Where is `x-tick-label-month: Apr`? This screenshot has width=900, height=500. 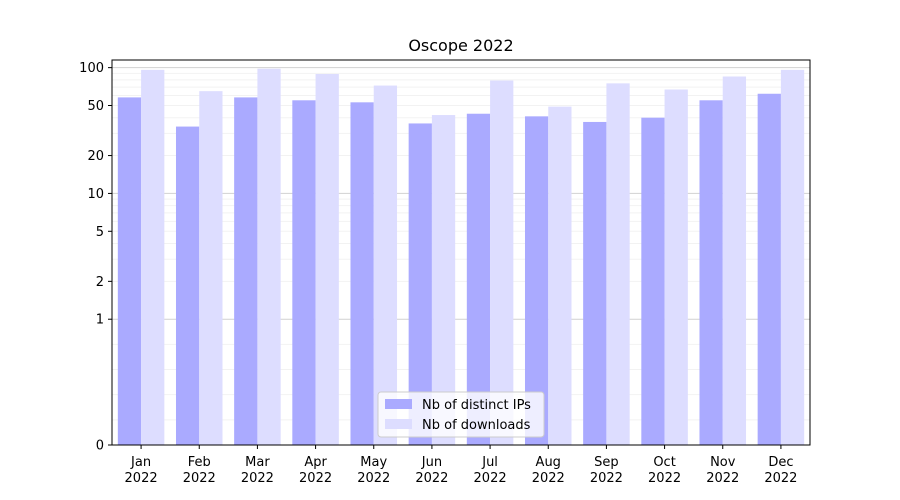 x-tick-label-month: Apr is located at coordinates (315, 462).